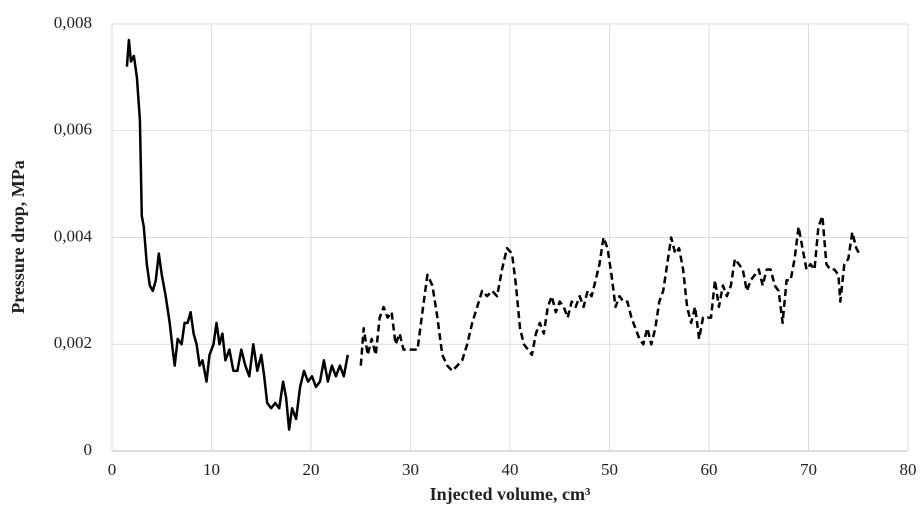 The image size is (923, 510). Describe the element at coordinates (73, 129) in the screenshot. I see `y-tick-label: 0,006` at that location.